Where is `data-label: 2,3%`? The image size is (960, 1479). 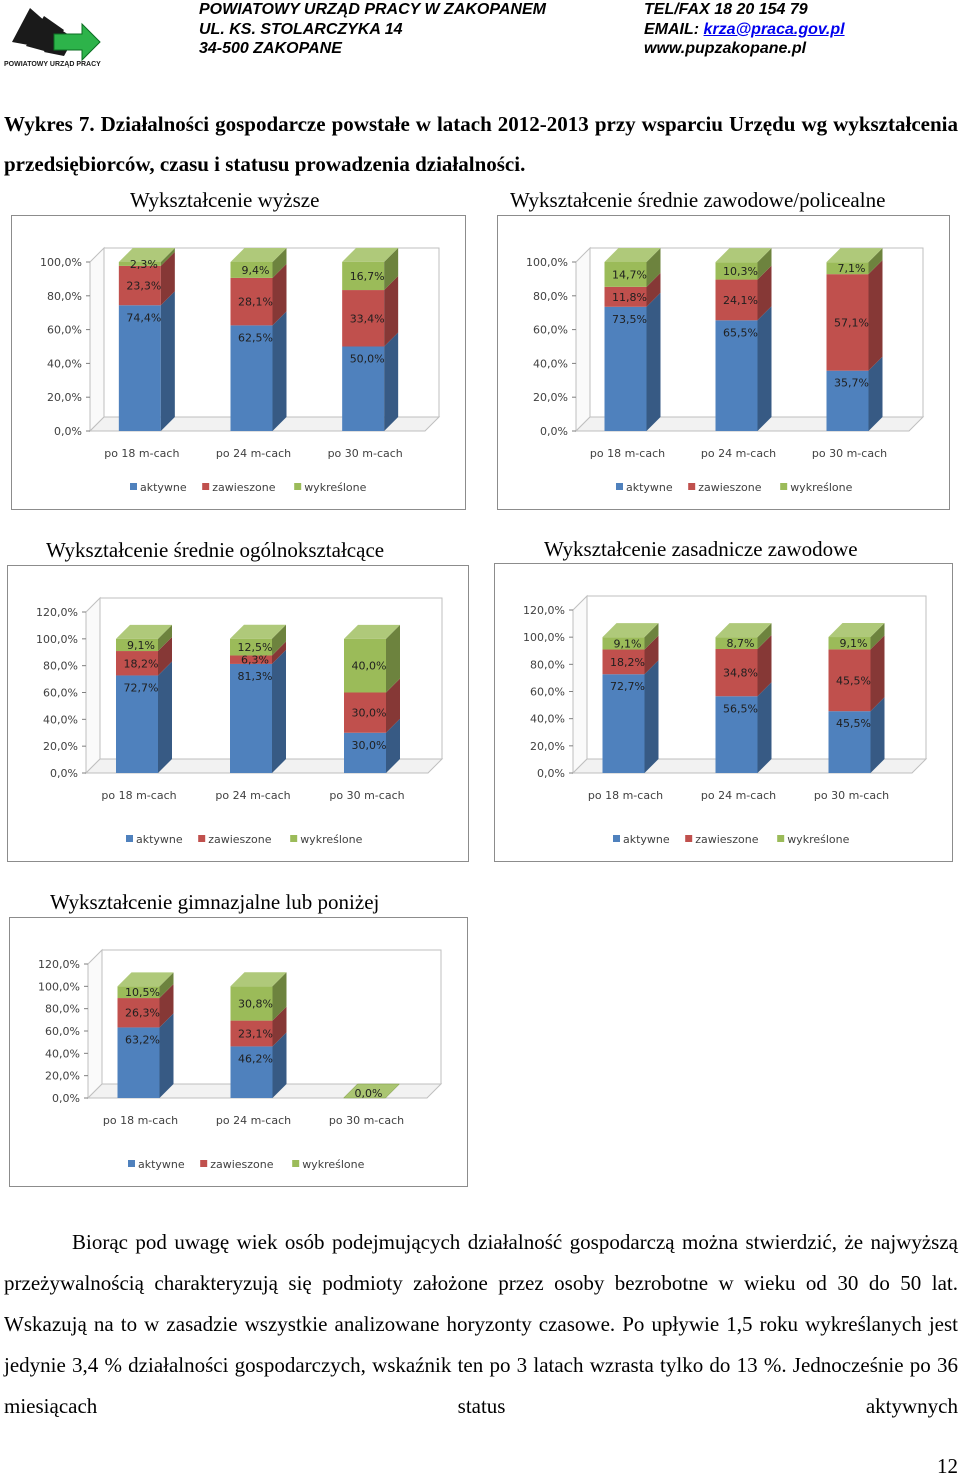 data-label: 2,3% is located at coordinates (144, 264).